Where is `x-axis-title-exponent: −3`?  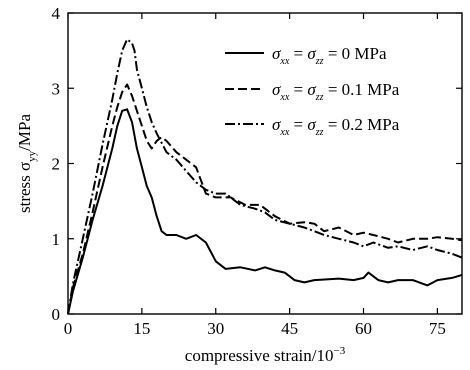
x-axis-title-exponent: −3 is located at coordinates (340, 351).